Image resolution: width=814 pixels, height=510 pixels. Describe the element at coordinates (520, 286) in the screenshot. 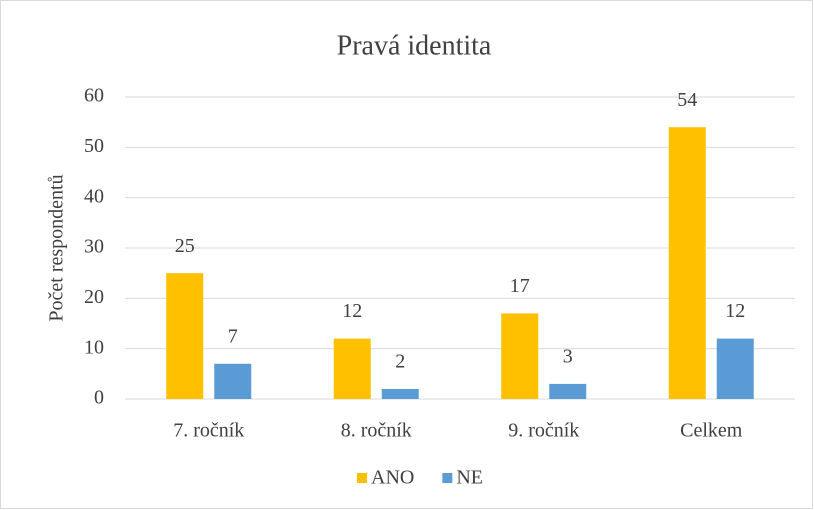

I see `data-label: 17` at that location.